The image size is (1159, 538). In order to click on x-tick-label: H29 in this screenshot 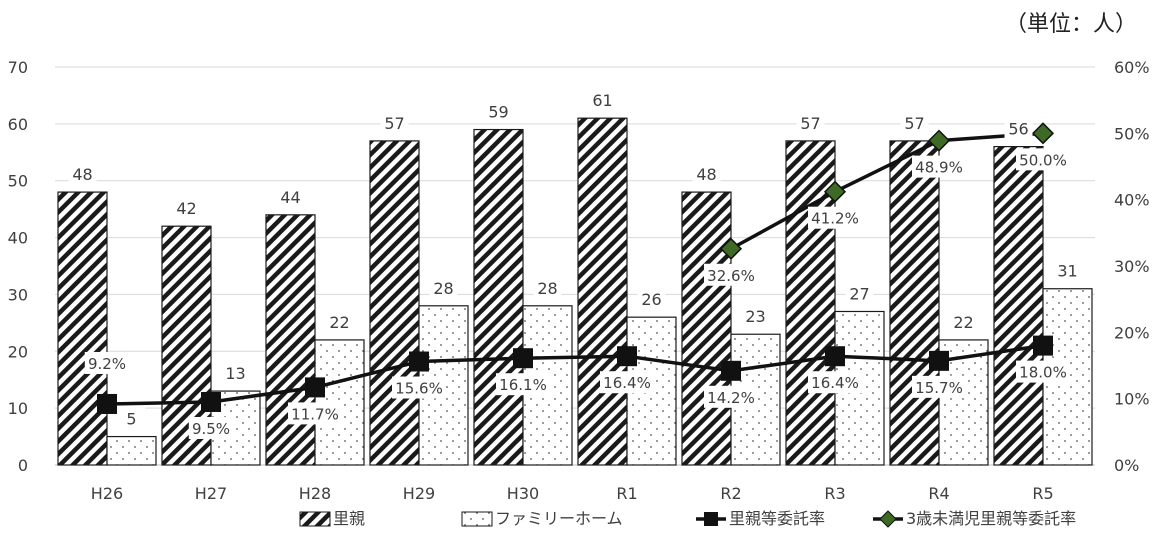, I will do `click(419, 493)`.